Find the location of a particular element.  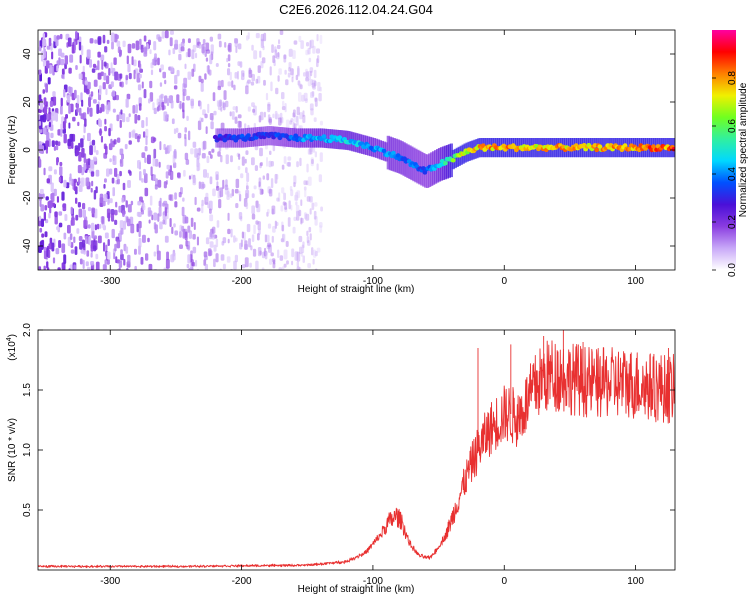

spectrogram-y-tick-label: 40 is located at coordinates (27, 54).